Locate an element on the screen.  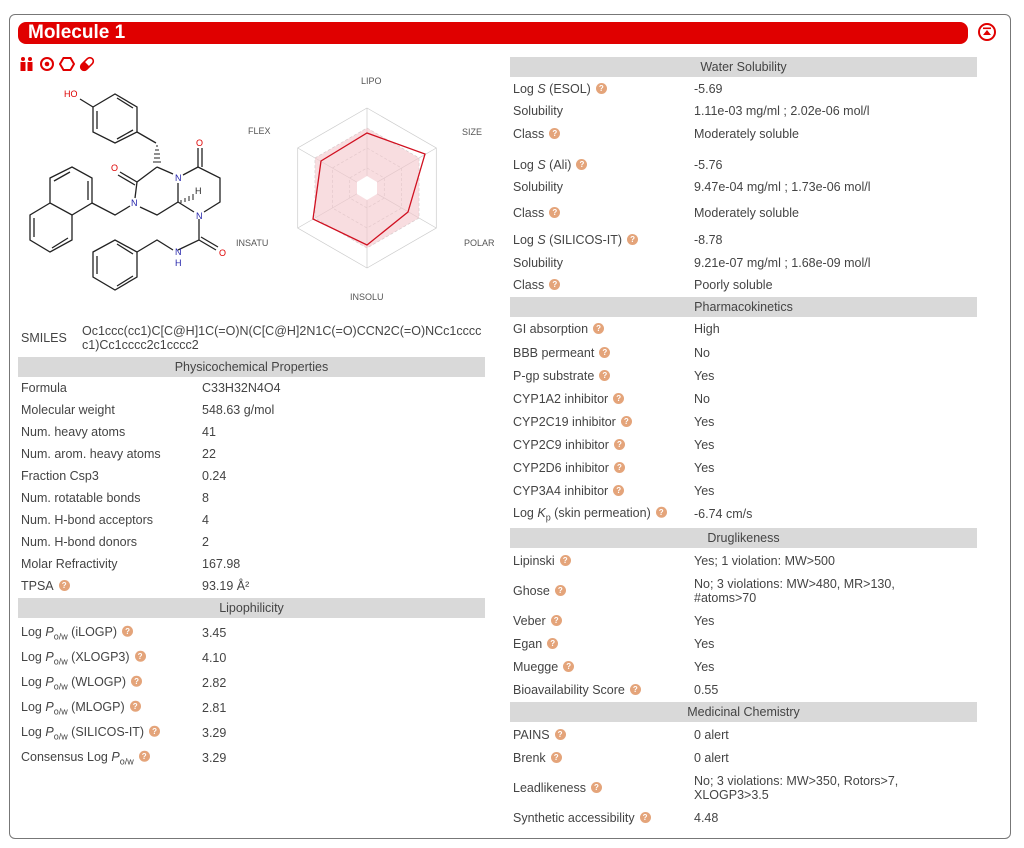
row-label: Num. H-bond donors is located at coordinates (79, 542).